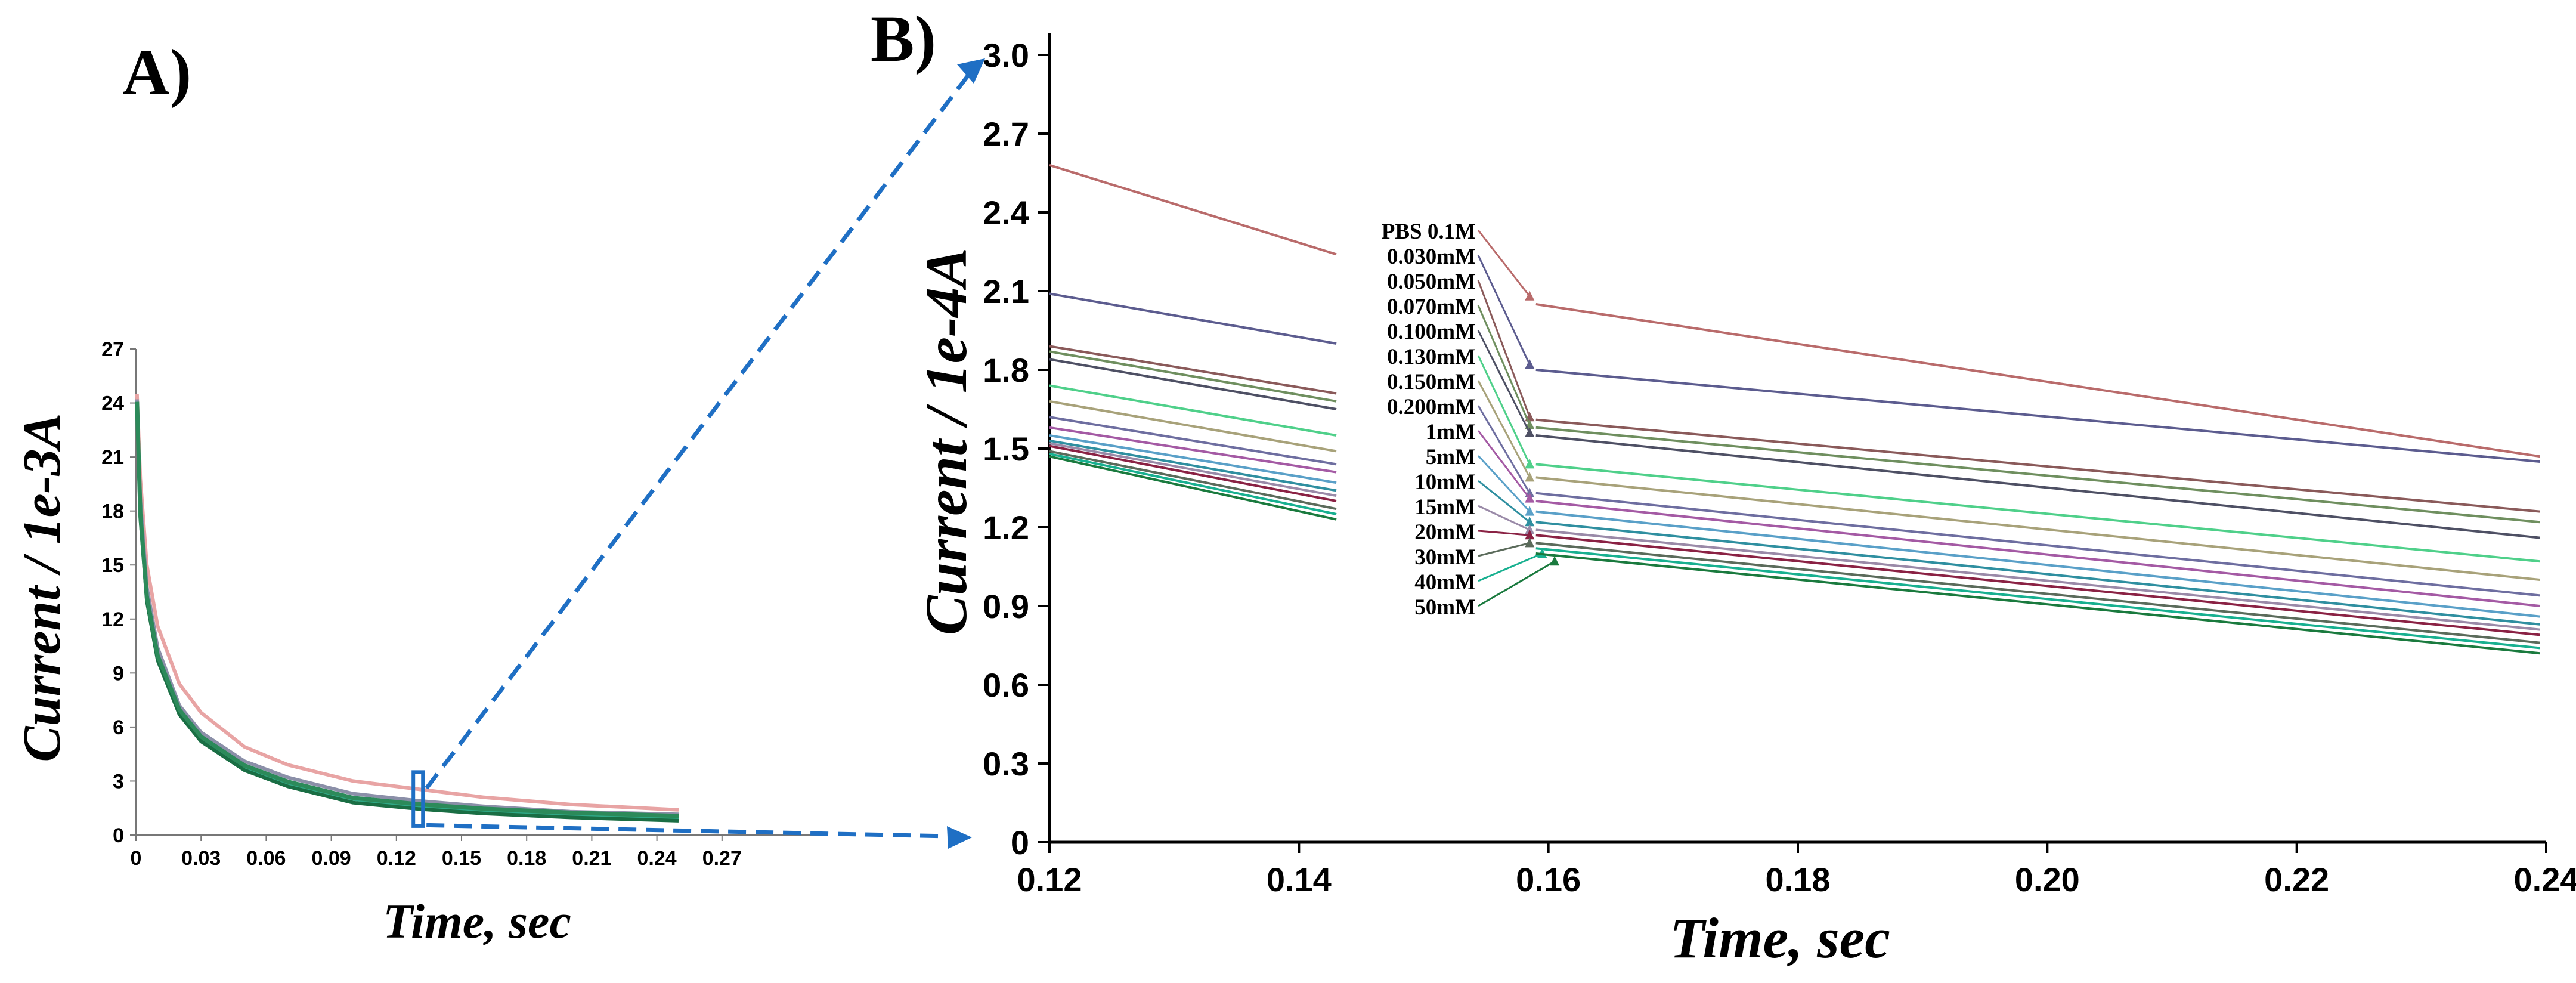  What do you see at coordinates (1431, 307) in the screenshot?
I see `b-legend-label: 0.070mM` at bounding box center [1431, 307].